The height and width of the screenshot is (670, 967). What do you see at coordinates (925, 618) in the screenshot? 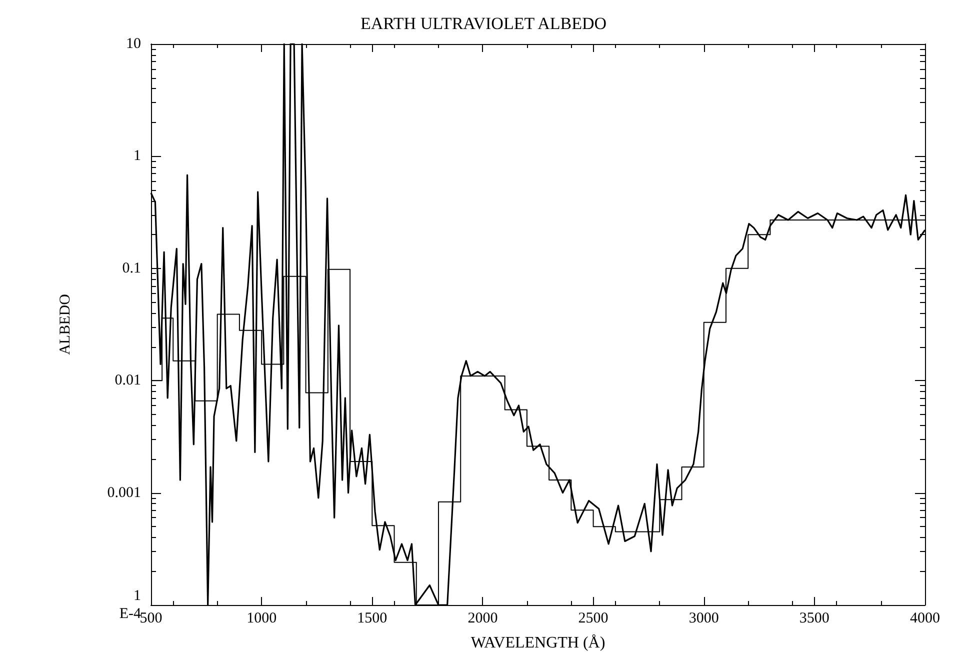
I see `x-tick-label: 4000` at bounding box center [925, 618].